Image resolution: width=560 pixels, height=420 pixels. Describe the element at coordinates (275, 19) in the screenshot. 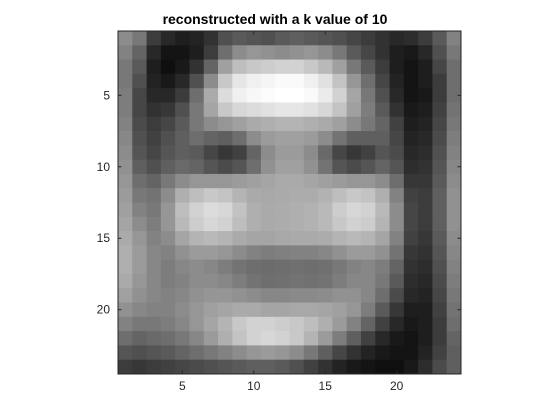

I see `chart-title: reconstructed with a k value of 10` at that location.